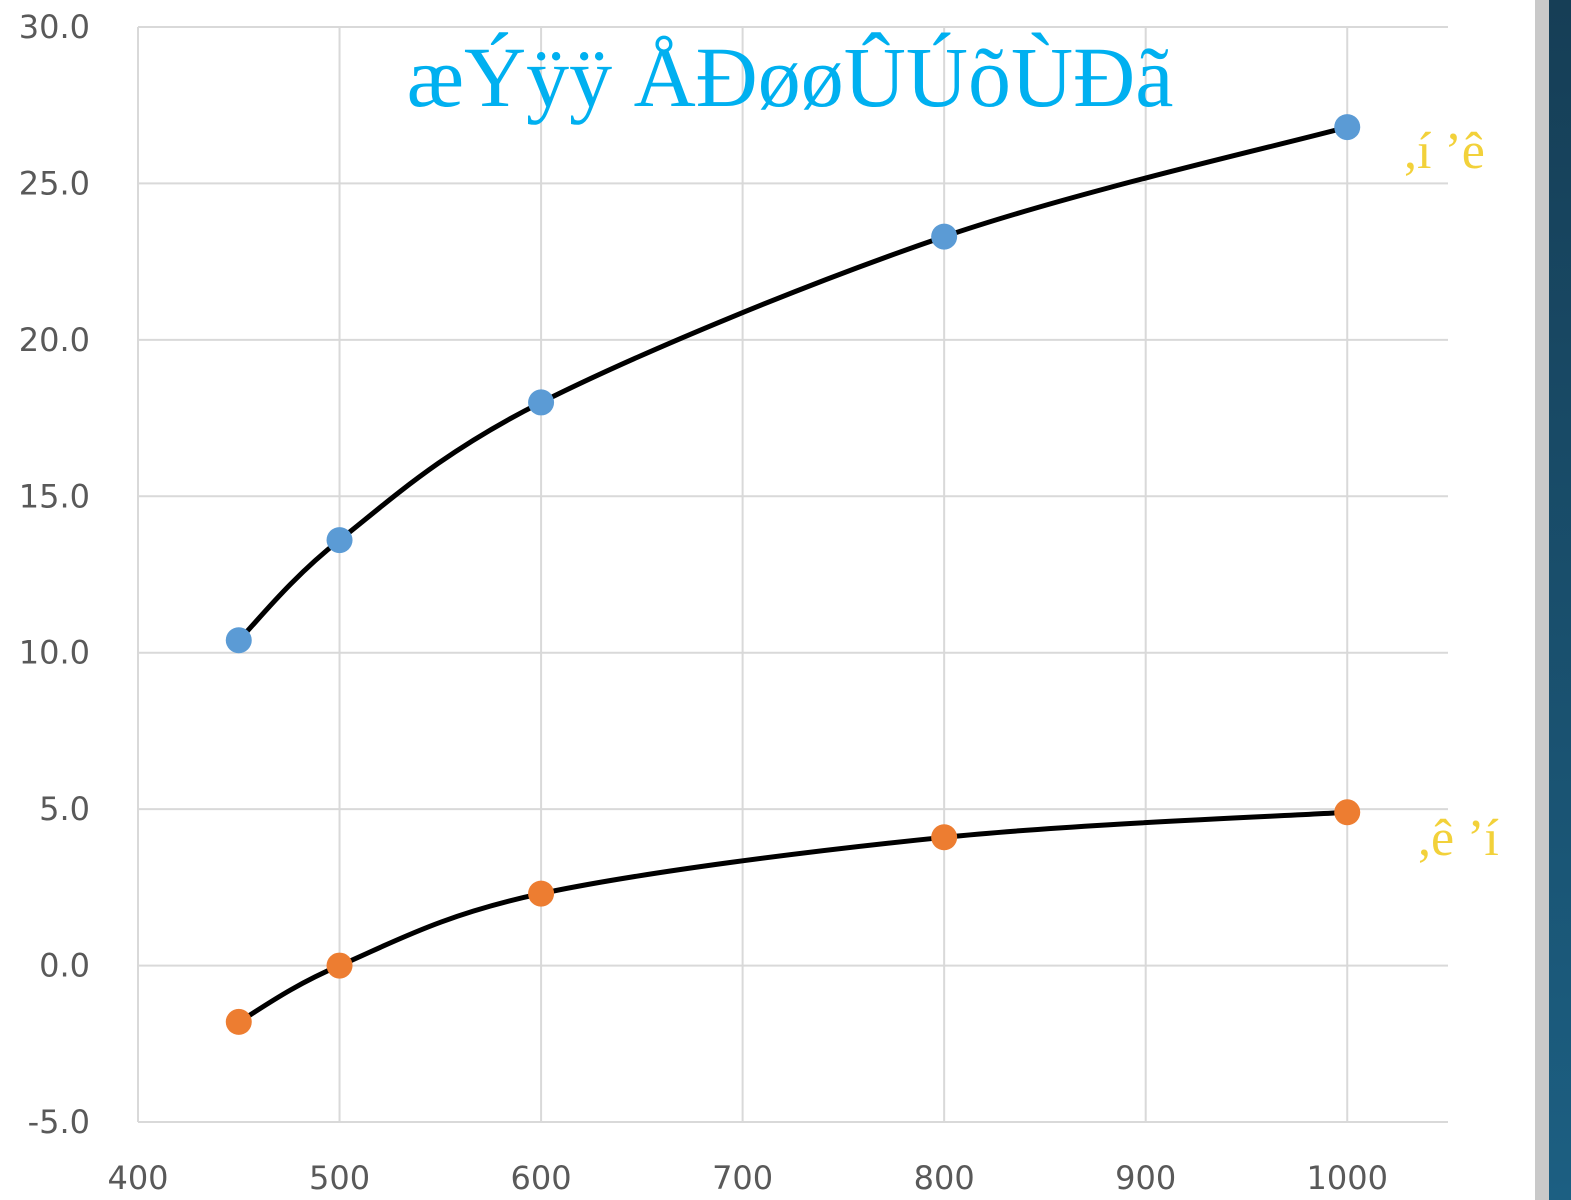 The width and height of the screenshot is (1571, 1200). I want to click on y-tick-label: 25.0, so click(54, 183).